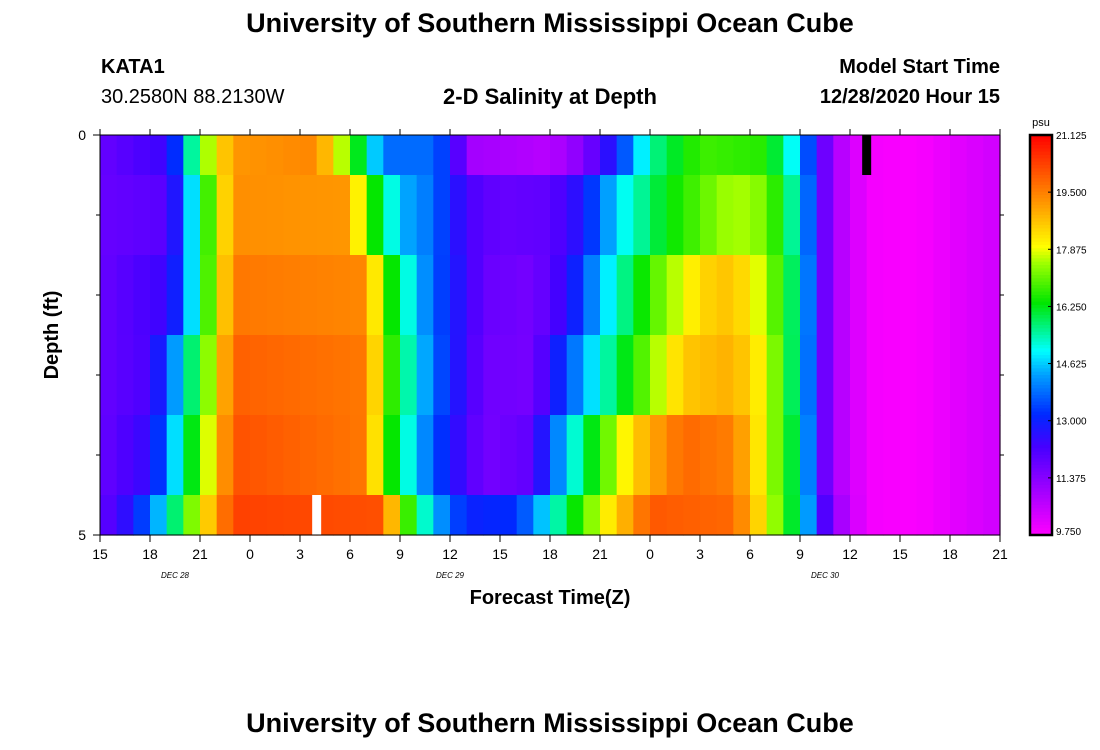  Describe the element at coordinates (450, 554) in the screenshot. I see `x-tick-label: 12` at that location.